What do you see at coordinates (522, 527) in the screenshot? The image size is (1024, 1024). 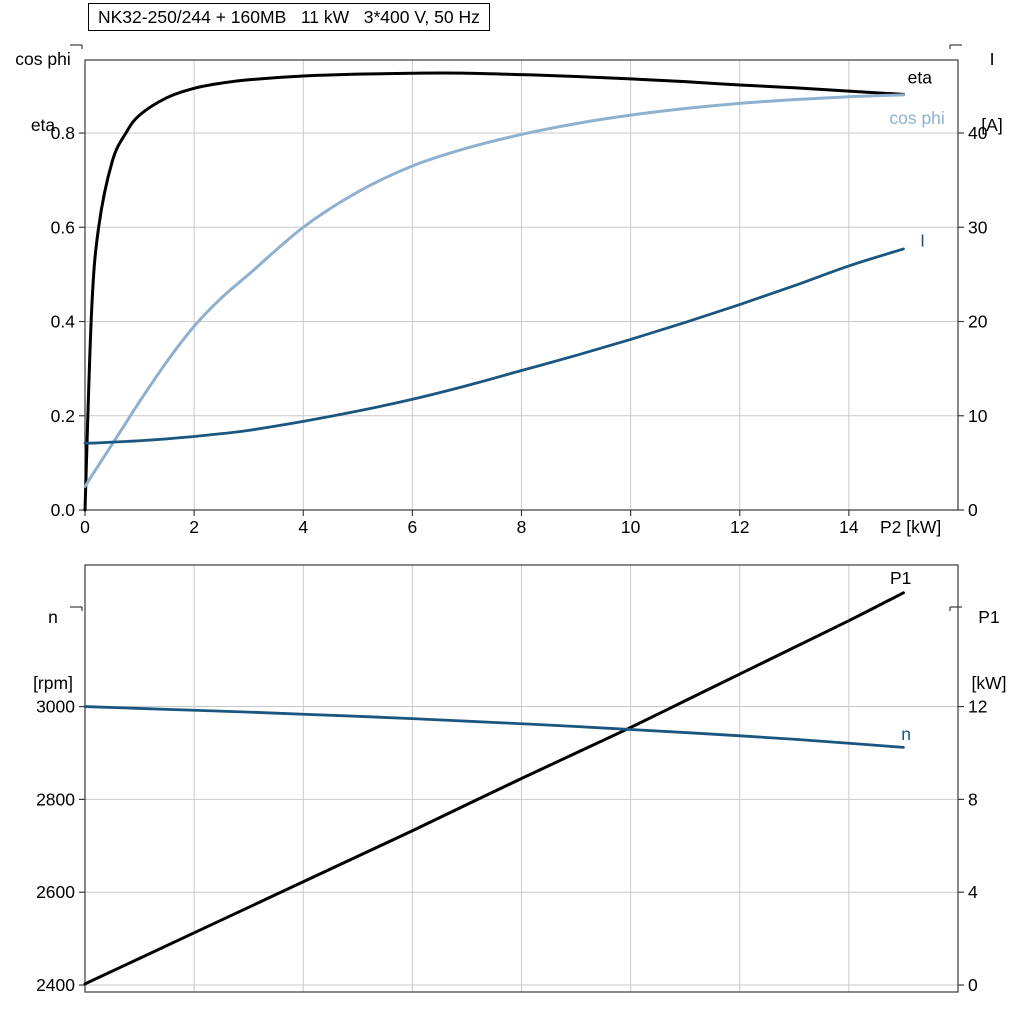 I see `x-tick-label: 8` at bounding box center [522, 527].